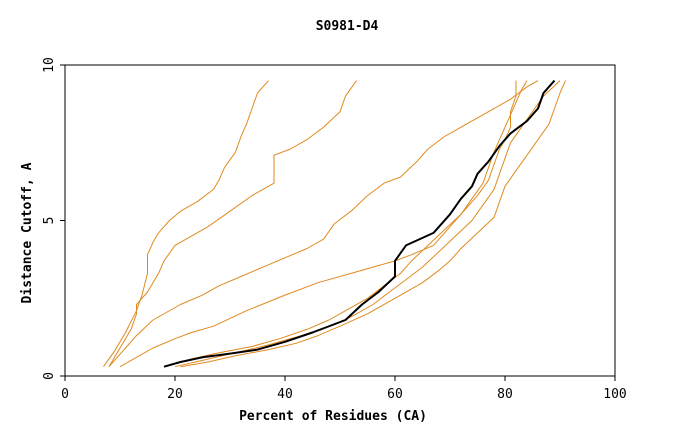 The height and width of the screenshot is (440, 680). Describe the element at coordinates (49, 65) in the screenshot. I see `y-tick-label: 10` at that location.